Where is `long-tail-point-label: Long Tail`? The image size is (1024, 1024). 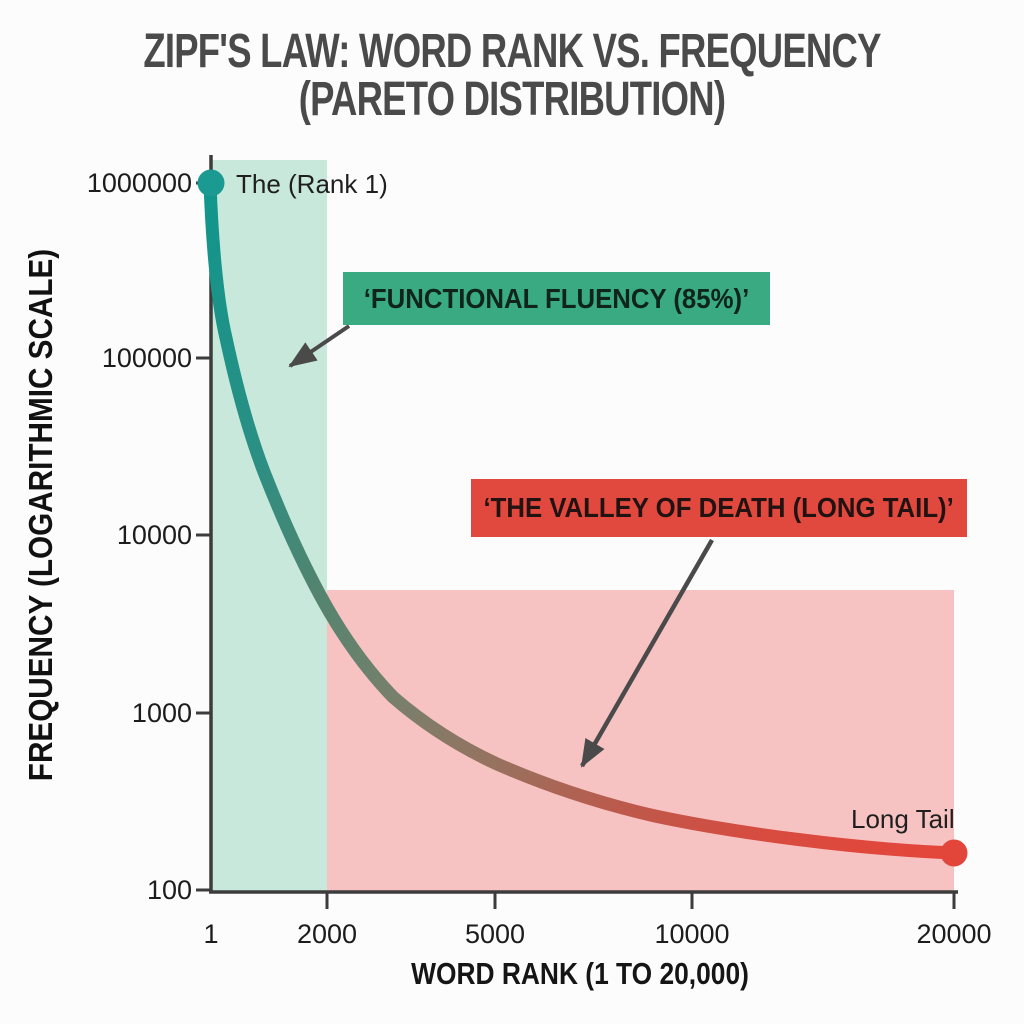
long-tail-point-label: Long Tail is located at coordinates (903, 819).